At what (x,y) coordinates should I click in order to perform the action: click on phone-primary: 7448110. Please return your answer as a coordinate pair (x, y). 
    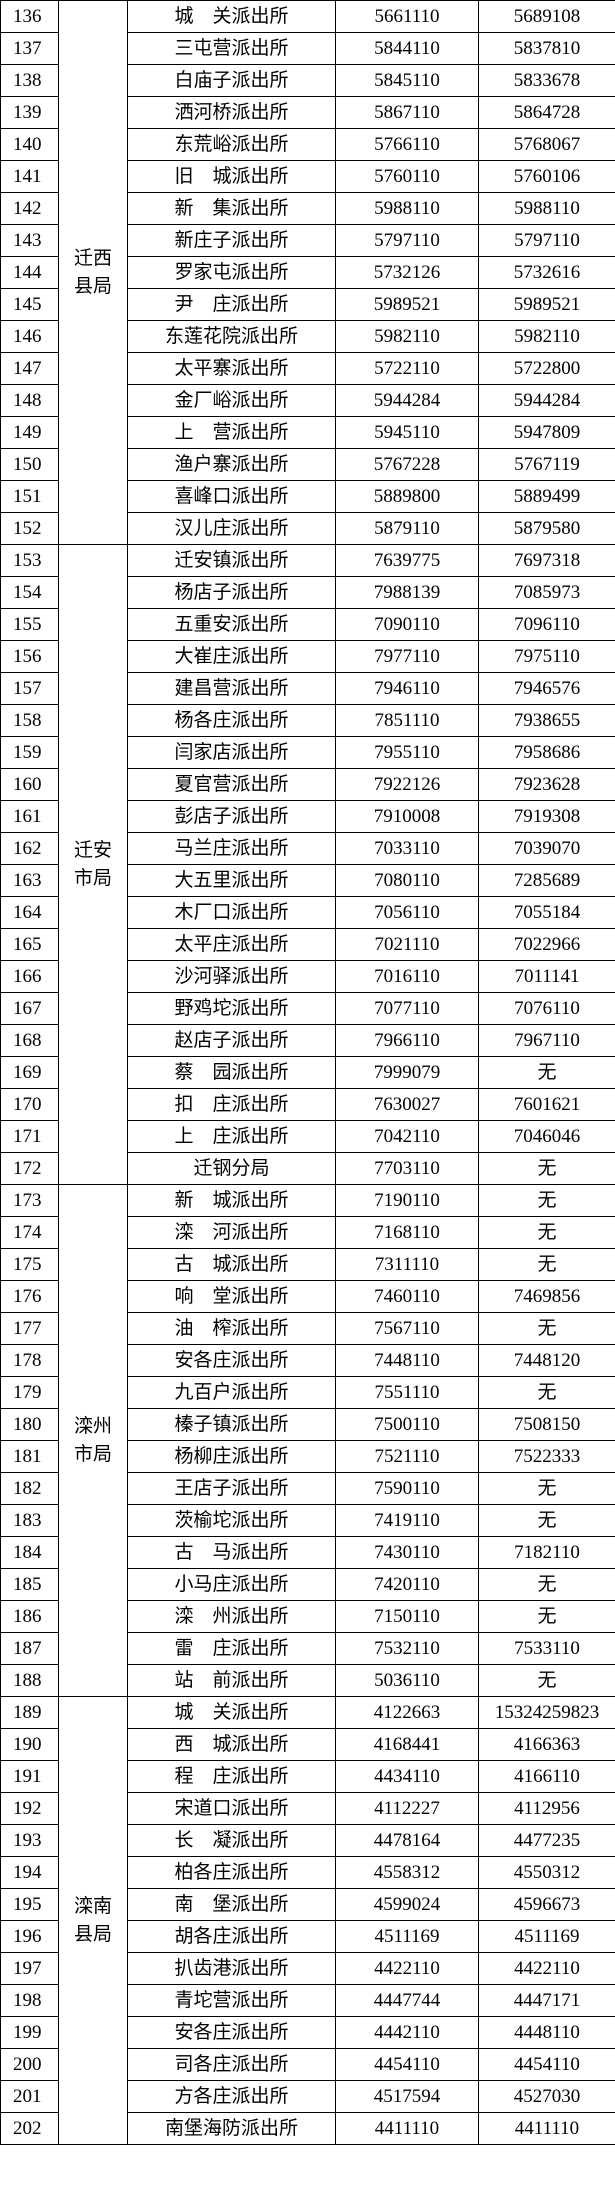
    Looking at the image, I should click on (407, 1360).